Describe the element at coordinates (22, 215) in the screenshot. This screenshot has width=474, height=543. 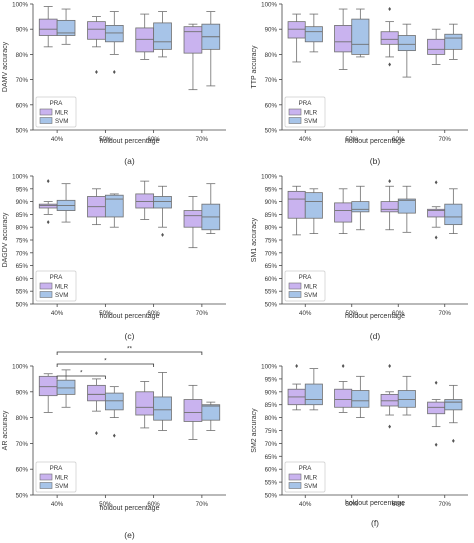
I see `y-tick-label: 85%` at that location.